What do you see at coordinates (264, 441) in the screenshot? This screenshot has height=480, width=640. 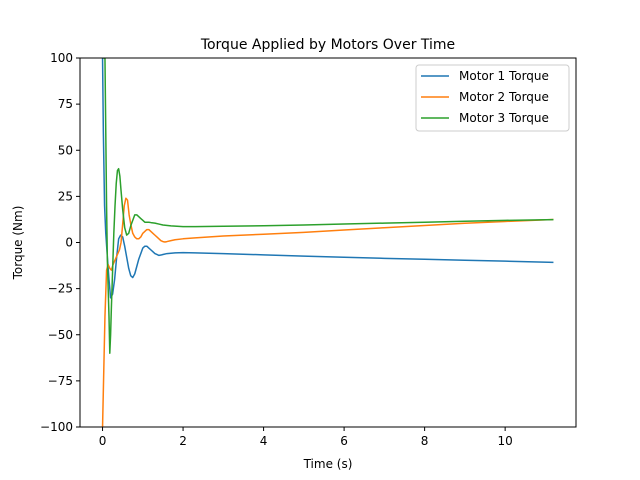 I see `x-tick-label: 4` at bounding box center [264, 441].